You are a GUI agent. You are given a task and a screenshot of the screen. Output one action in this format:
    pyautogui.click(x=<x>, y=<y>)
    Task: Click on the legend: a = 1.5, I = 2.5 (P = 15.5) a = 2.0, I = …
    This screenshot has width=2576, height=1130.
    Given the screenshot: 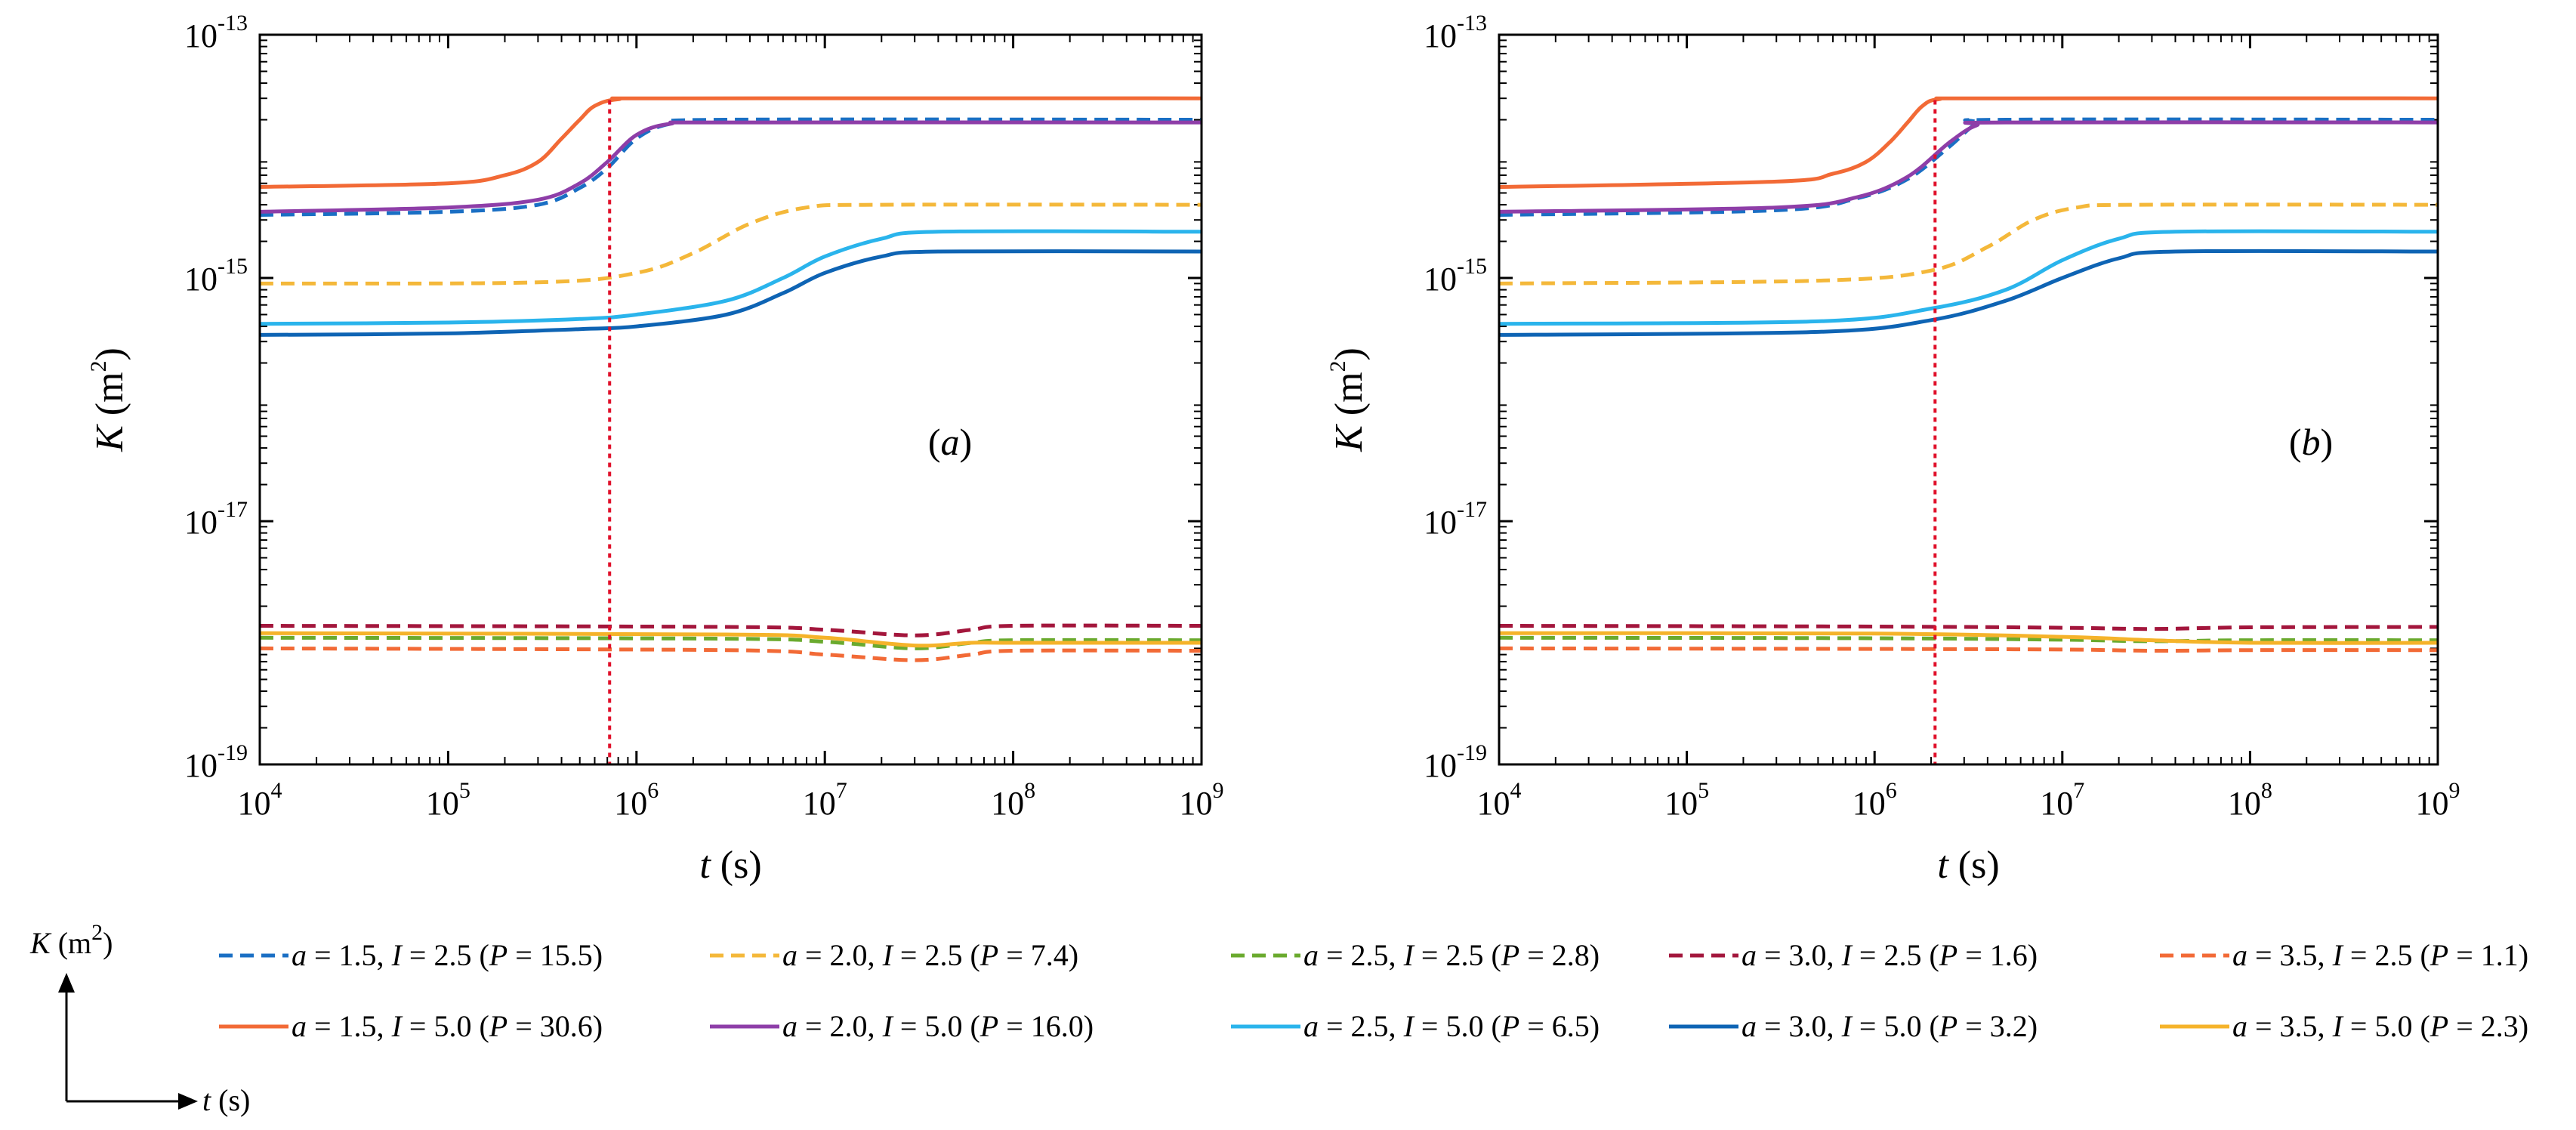 What is the action you would take?
    pyautogui.click(x=1373, y=990)
    